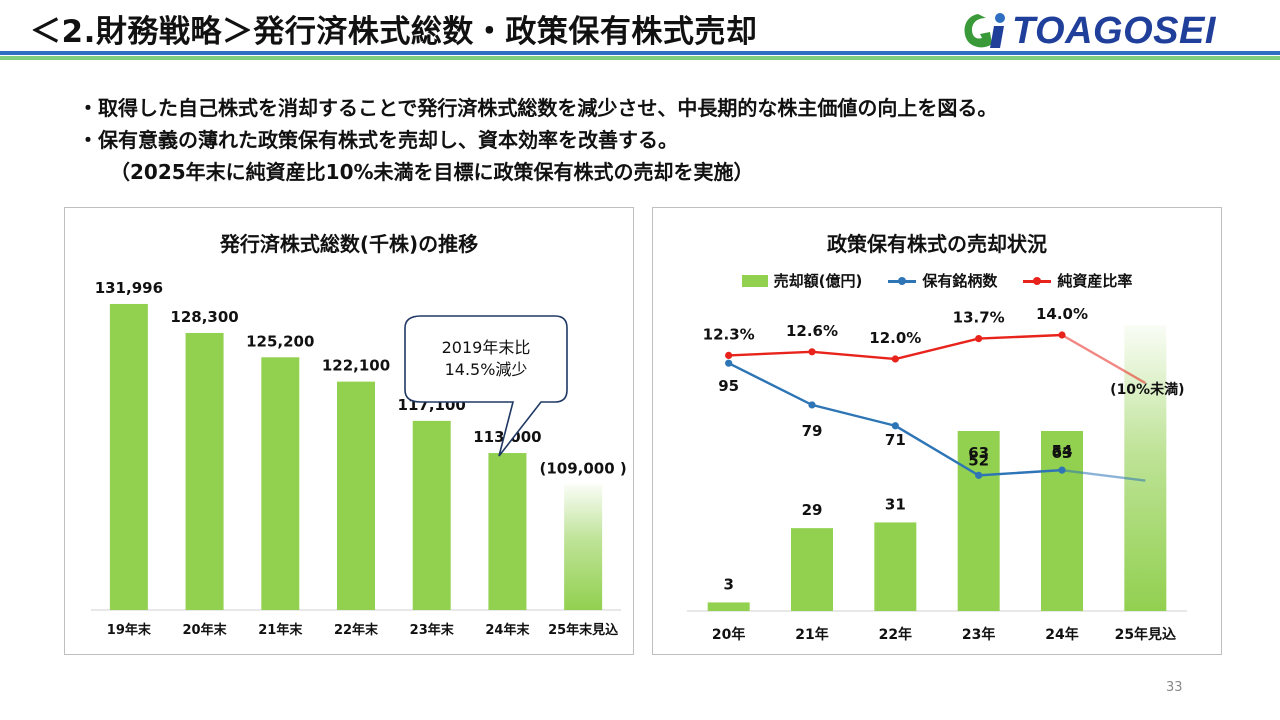 This screenshot has width=1280, height=720. I want to click on tick-label: 25年末見込, so click(583, 630).